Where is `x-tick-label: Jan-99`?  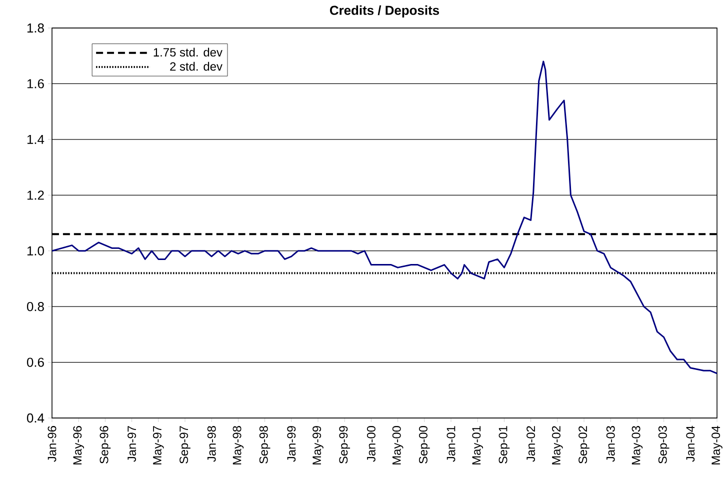
x-tick-label: Jan-99 is located at coordinates (291, 444).